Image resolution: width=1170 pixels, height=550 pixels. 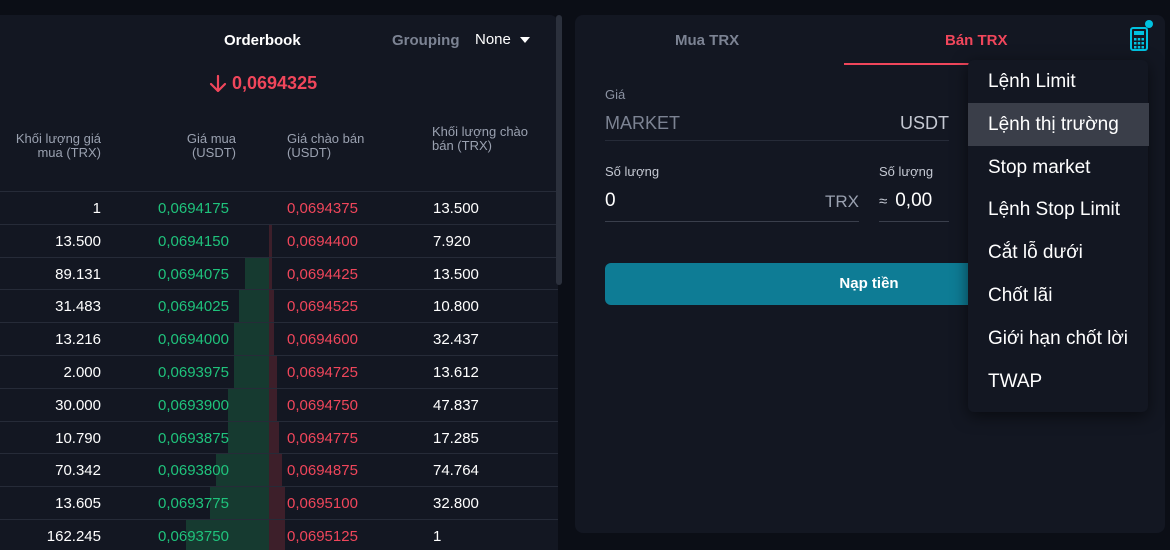 I want to click on bid-price-cell: 0,0694000, so click(x=193, y=340).